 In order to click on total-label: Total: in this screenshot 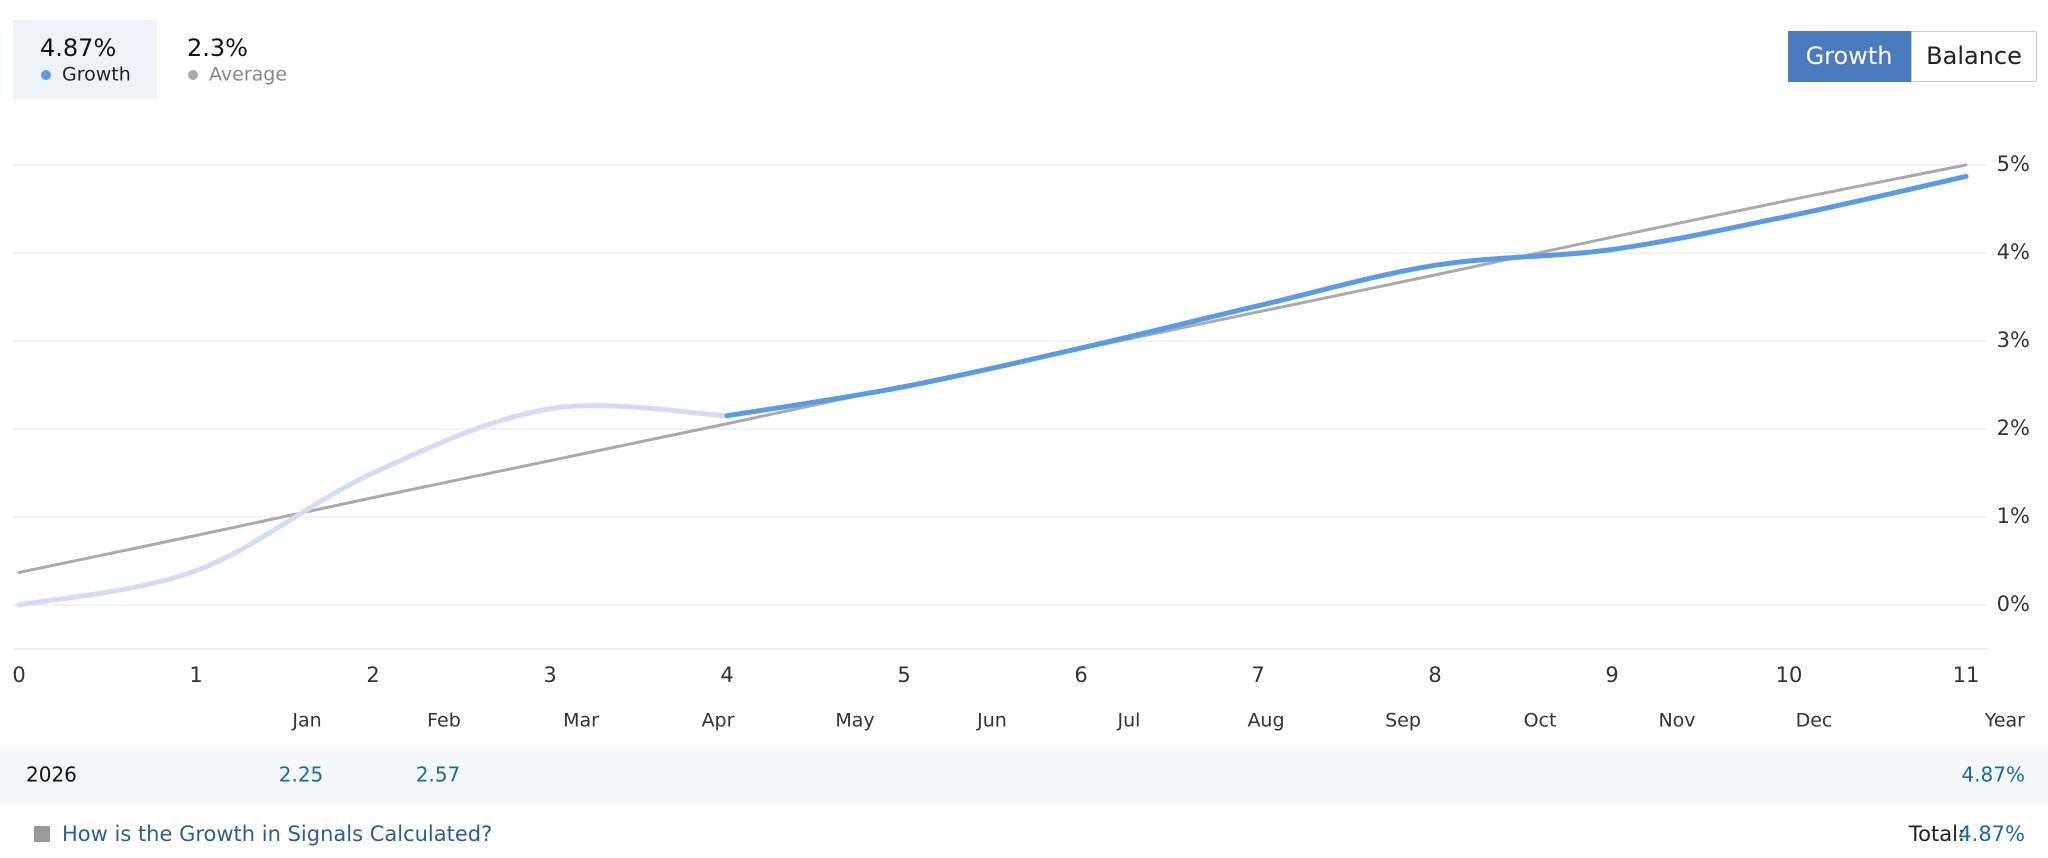, I will do `click(1936, 834)`.